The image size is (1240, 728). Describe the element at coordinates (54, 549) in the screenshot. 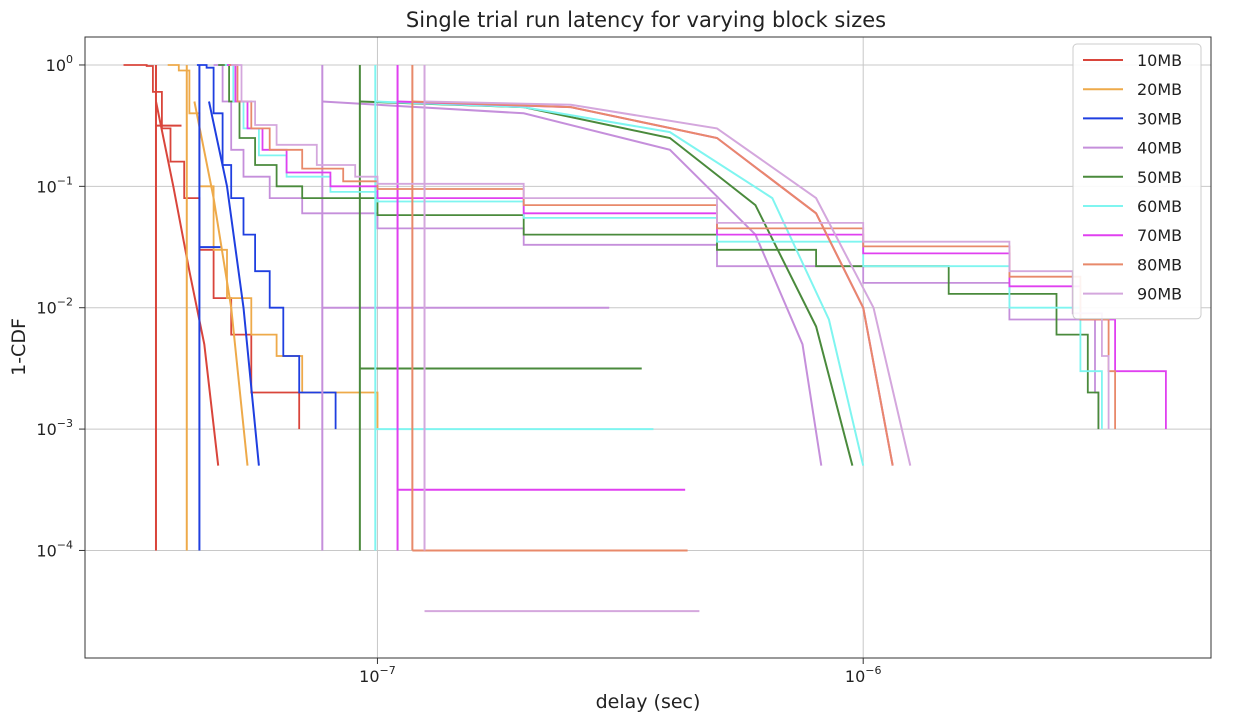

I see `y-tick-label: 10⁻⁴` at that location.